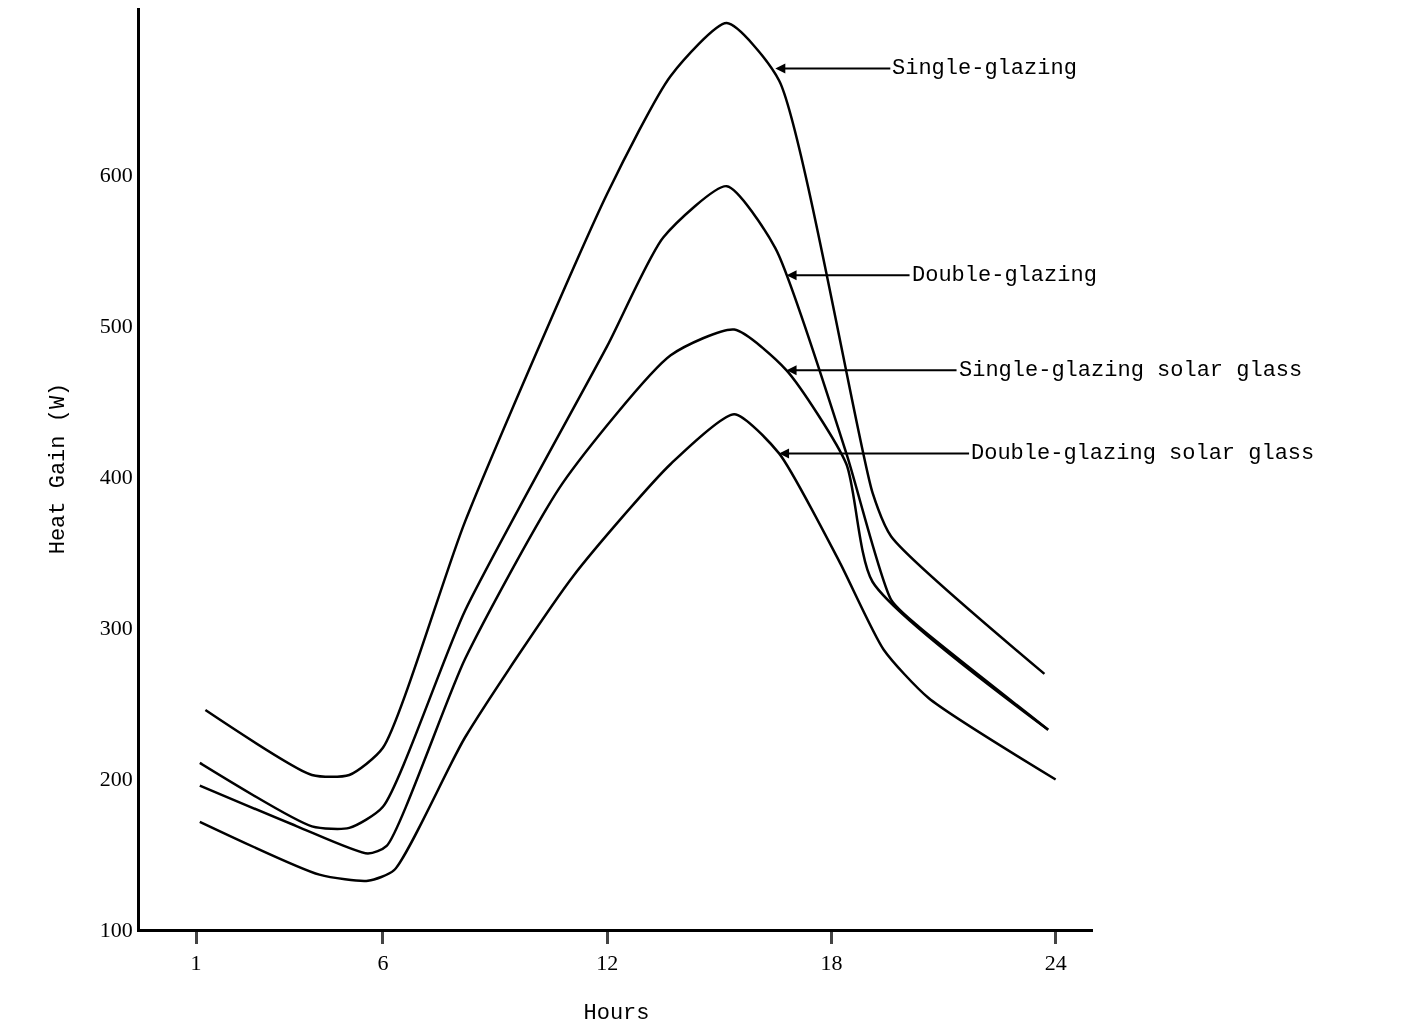 This screenshot has width=1423, height=1029. I want to click on y-tick-label: 300, so click(116, 627).